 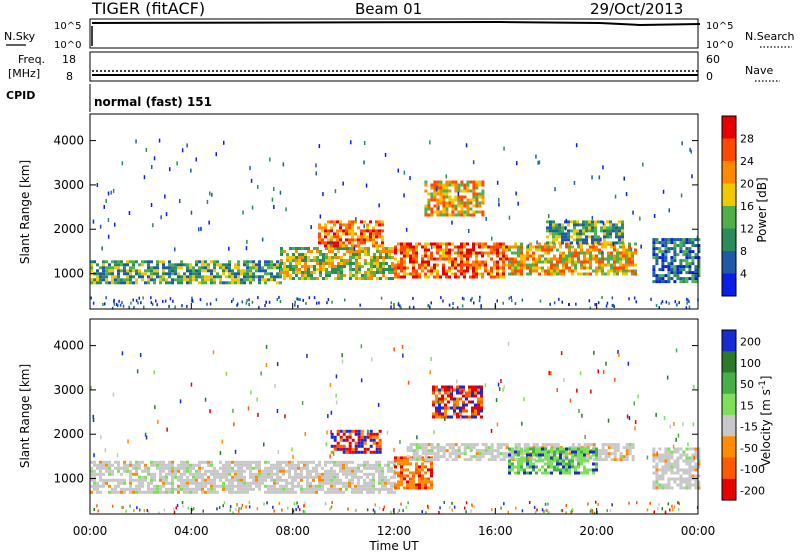 What do you see at coordinates (747, 384) in the screenshot?
I see `velocity-colorbar-tick: 50` at bounding box center [747, 384].